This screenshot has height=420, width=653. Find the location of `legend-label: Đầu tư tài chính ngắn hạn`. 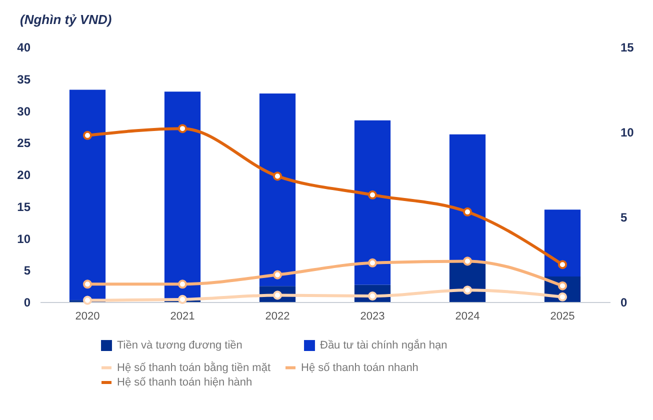

legend-label: Đầu tư tài chính ngắn hạn is located at coordinates (384, 345).